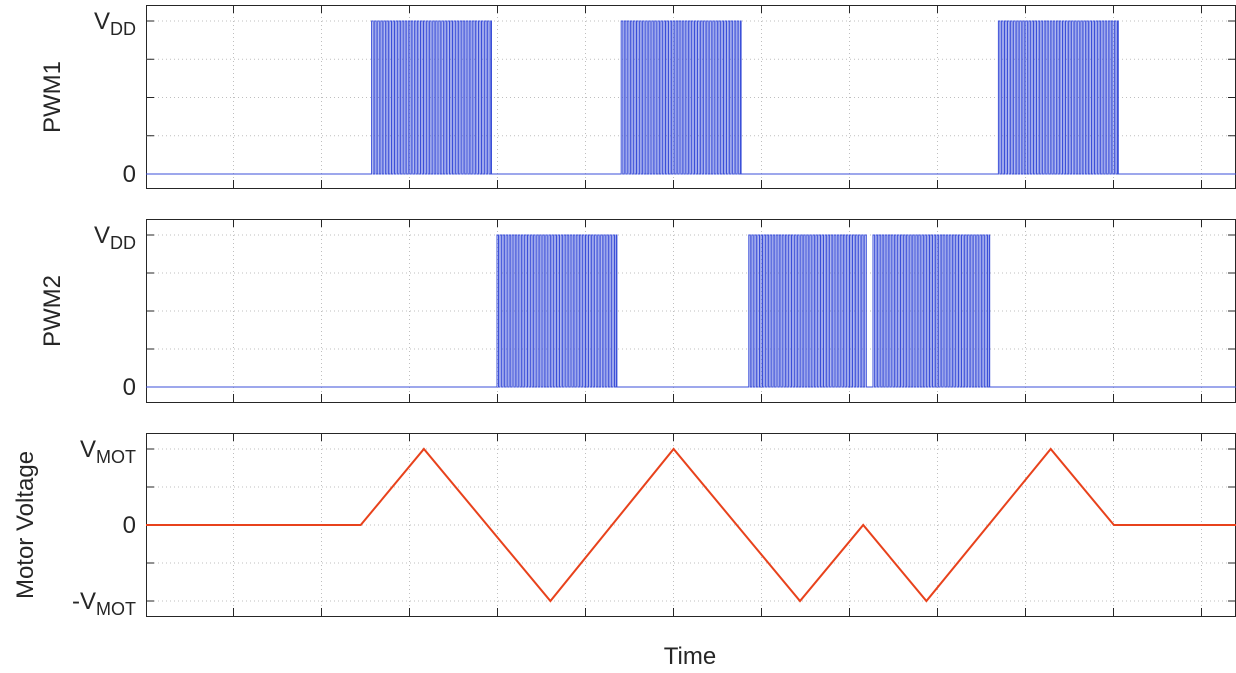  What do you see at coordinates (52, 97) in the screenshot?
I see `ylabel-pwm1: PWM1` at bounding box center [52, 97].